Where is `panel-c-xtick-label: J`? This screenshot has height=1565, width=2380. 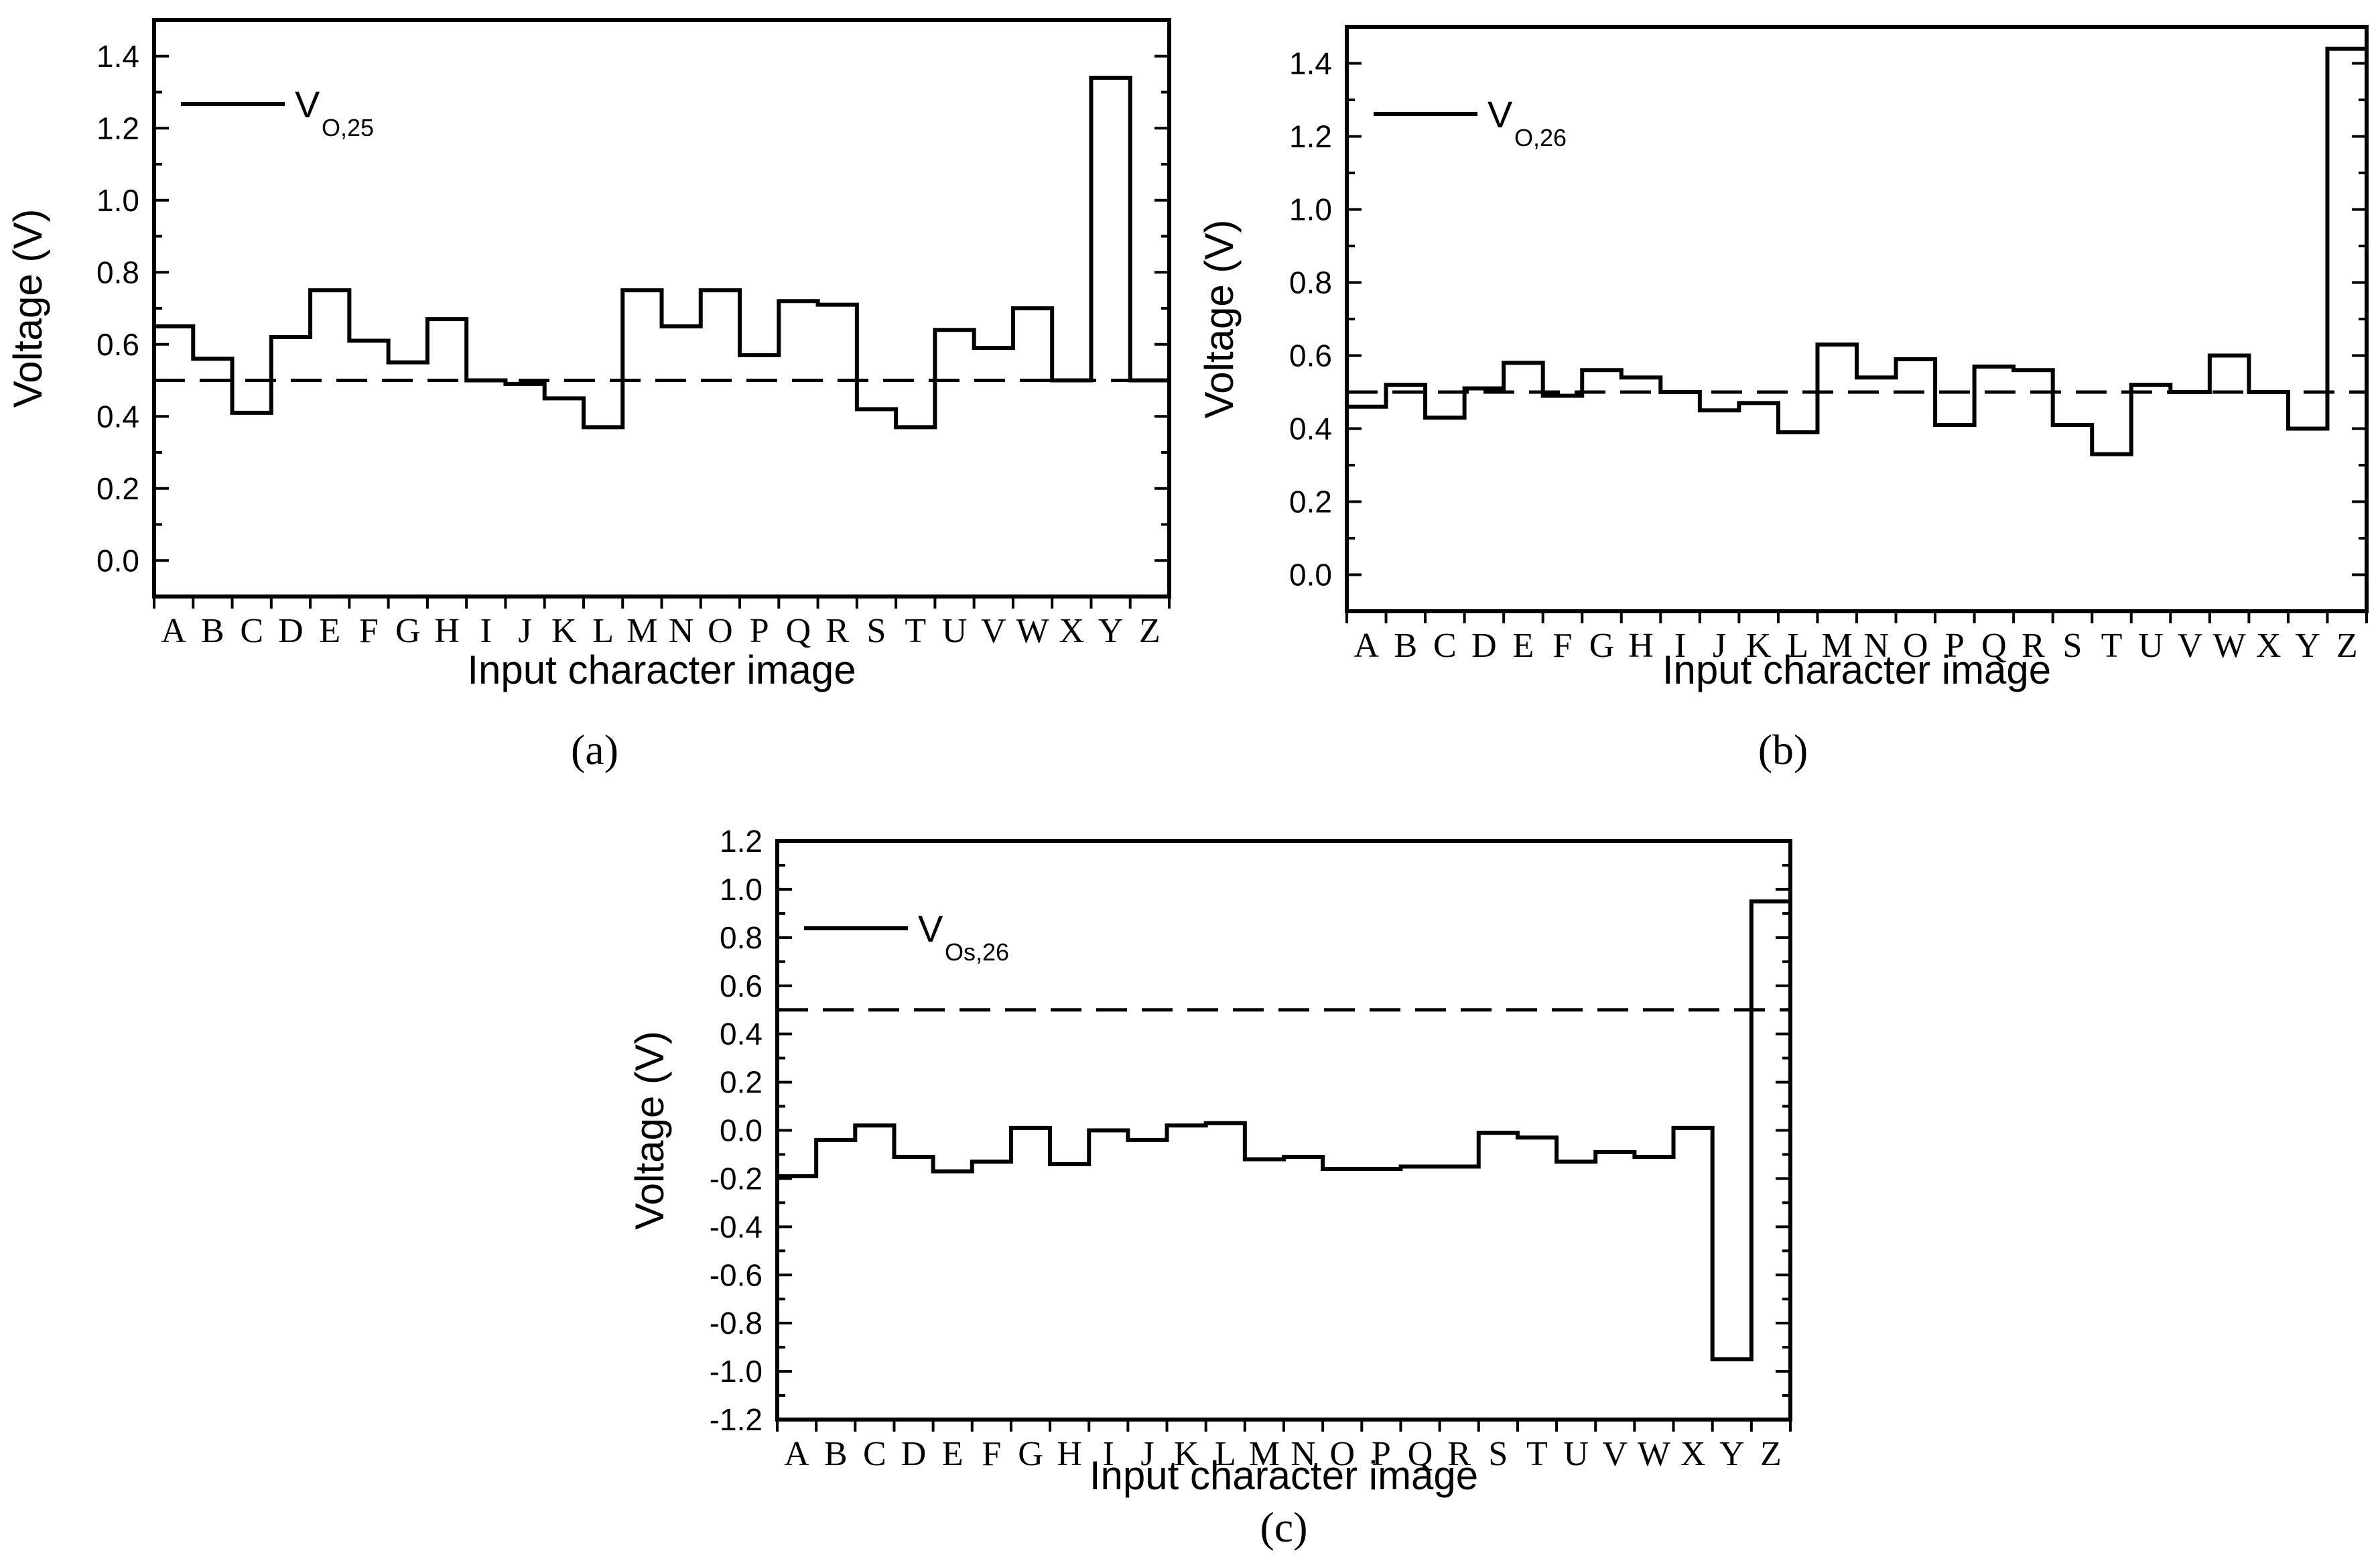
panel-c-xtick-label: J is located at coordinates (1147, 1454).